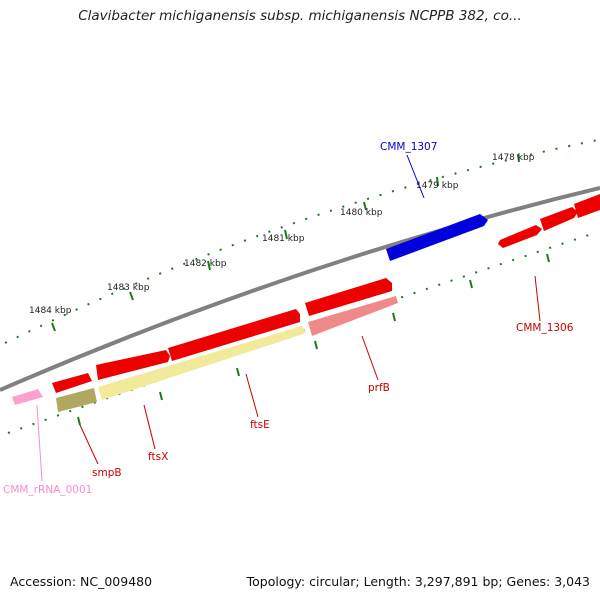  I want to click on scale-label-1481: 1481 kbp, so click(283, 239).